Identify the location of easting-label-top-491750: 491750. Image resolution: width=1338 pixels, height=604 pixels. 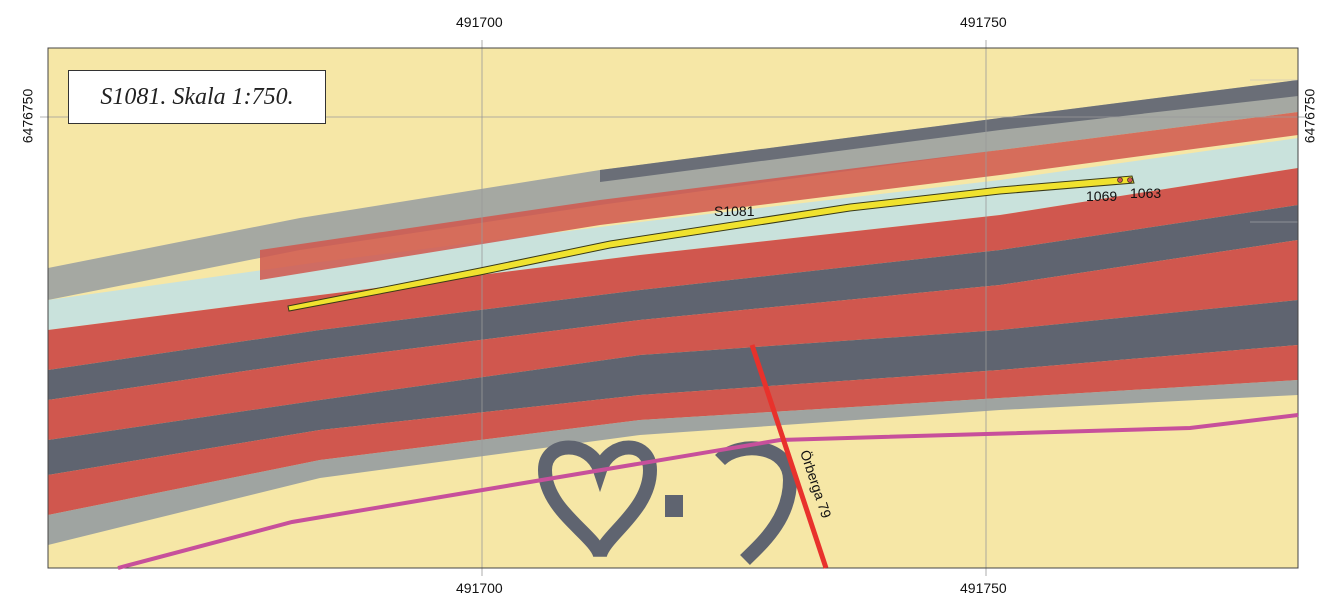
(983, 22).